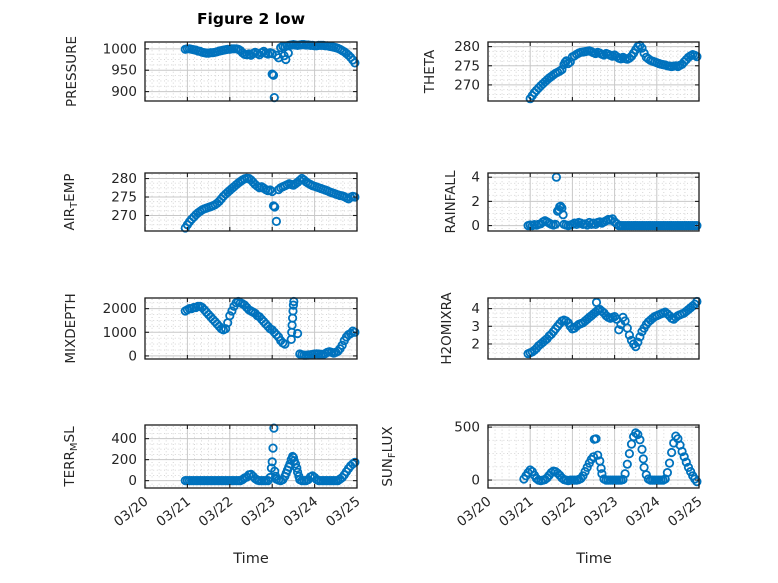  I want to click on subplot-airtemp: 270 275 280 AIRTEMP, so click(211, 202).